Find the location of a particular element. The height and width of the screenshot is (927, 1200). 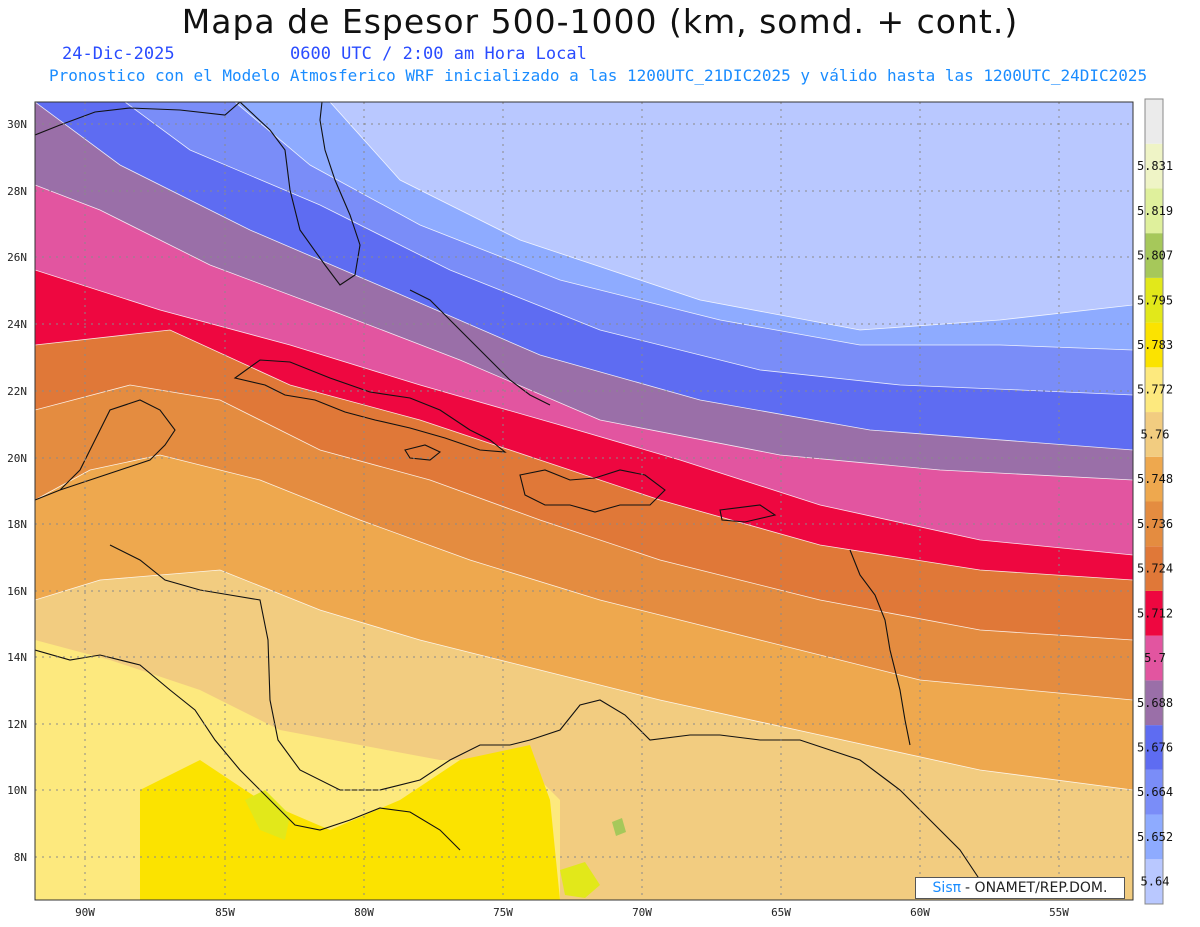

yucatan-coast is located at coordinates (105, 450).